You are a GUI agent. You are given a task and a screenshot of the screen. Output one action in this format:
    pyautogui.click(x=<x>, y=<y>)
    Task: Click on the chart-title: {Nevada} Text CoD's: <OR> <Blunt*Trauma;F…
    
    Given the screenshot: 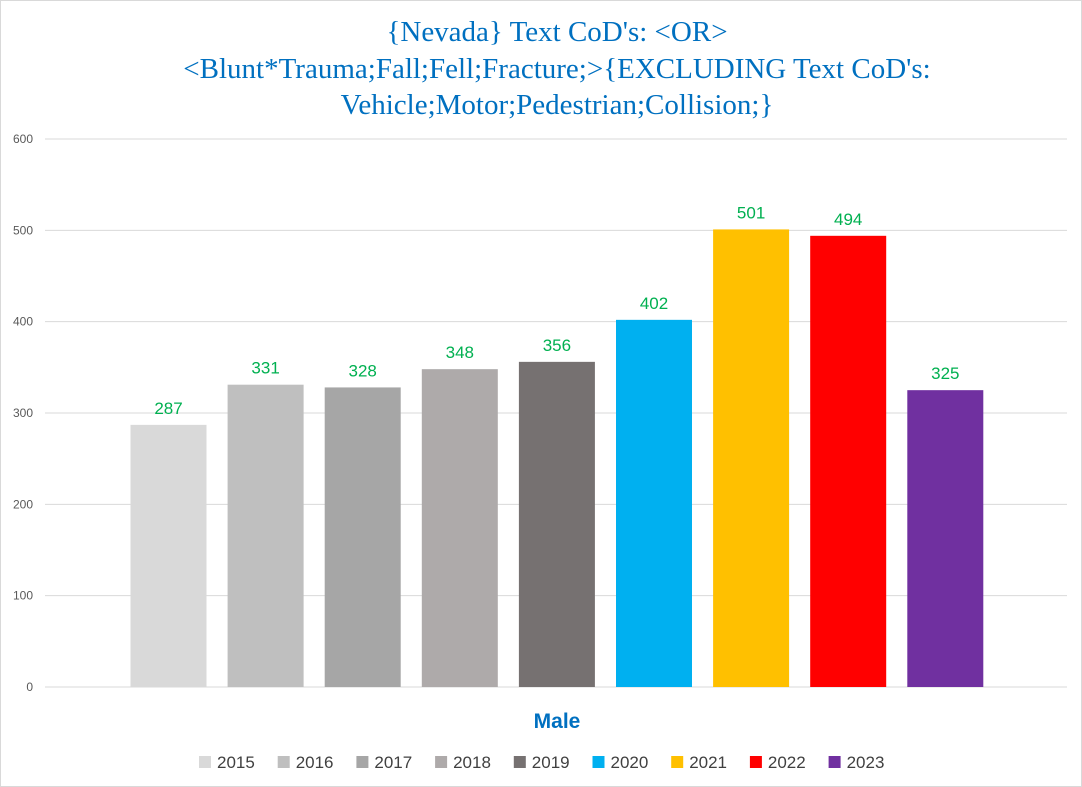 What is the action you would take?
    pyautogui.click(x=556, y=68)
    